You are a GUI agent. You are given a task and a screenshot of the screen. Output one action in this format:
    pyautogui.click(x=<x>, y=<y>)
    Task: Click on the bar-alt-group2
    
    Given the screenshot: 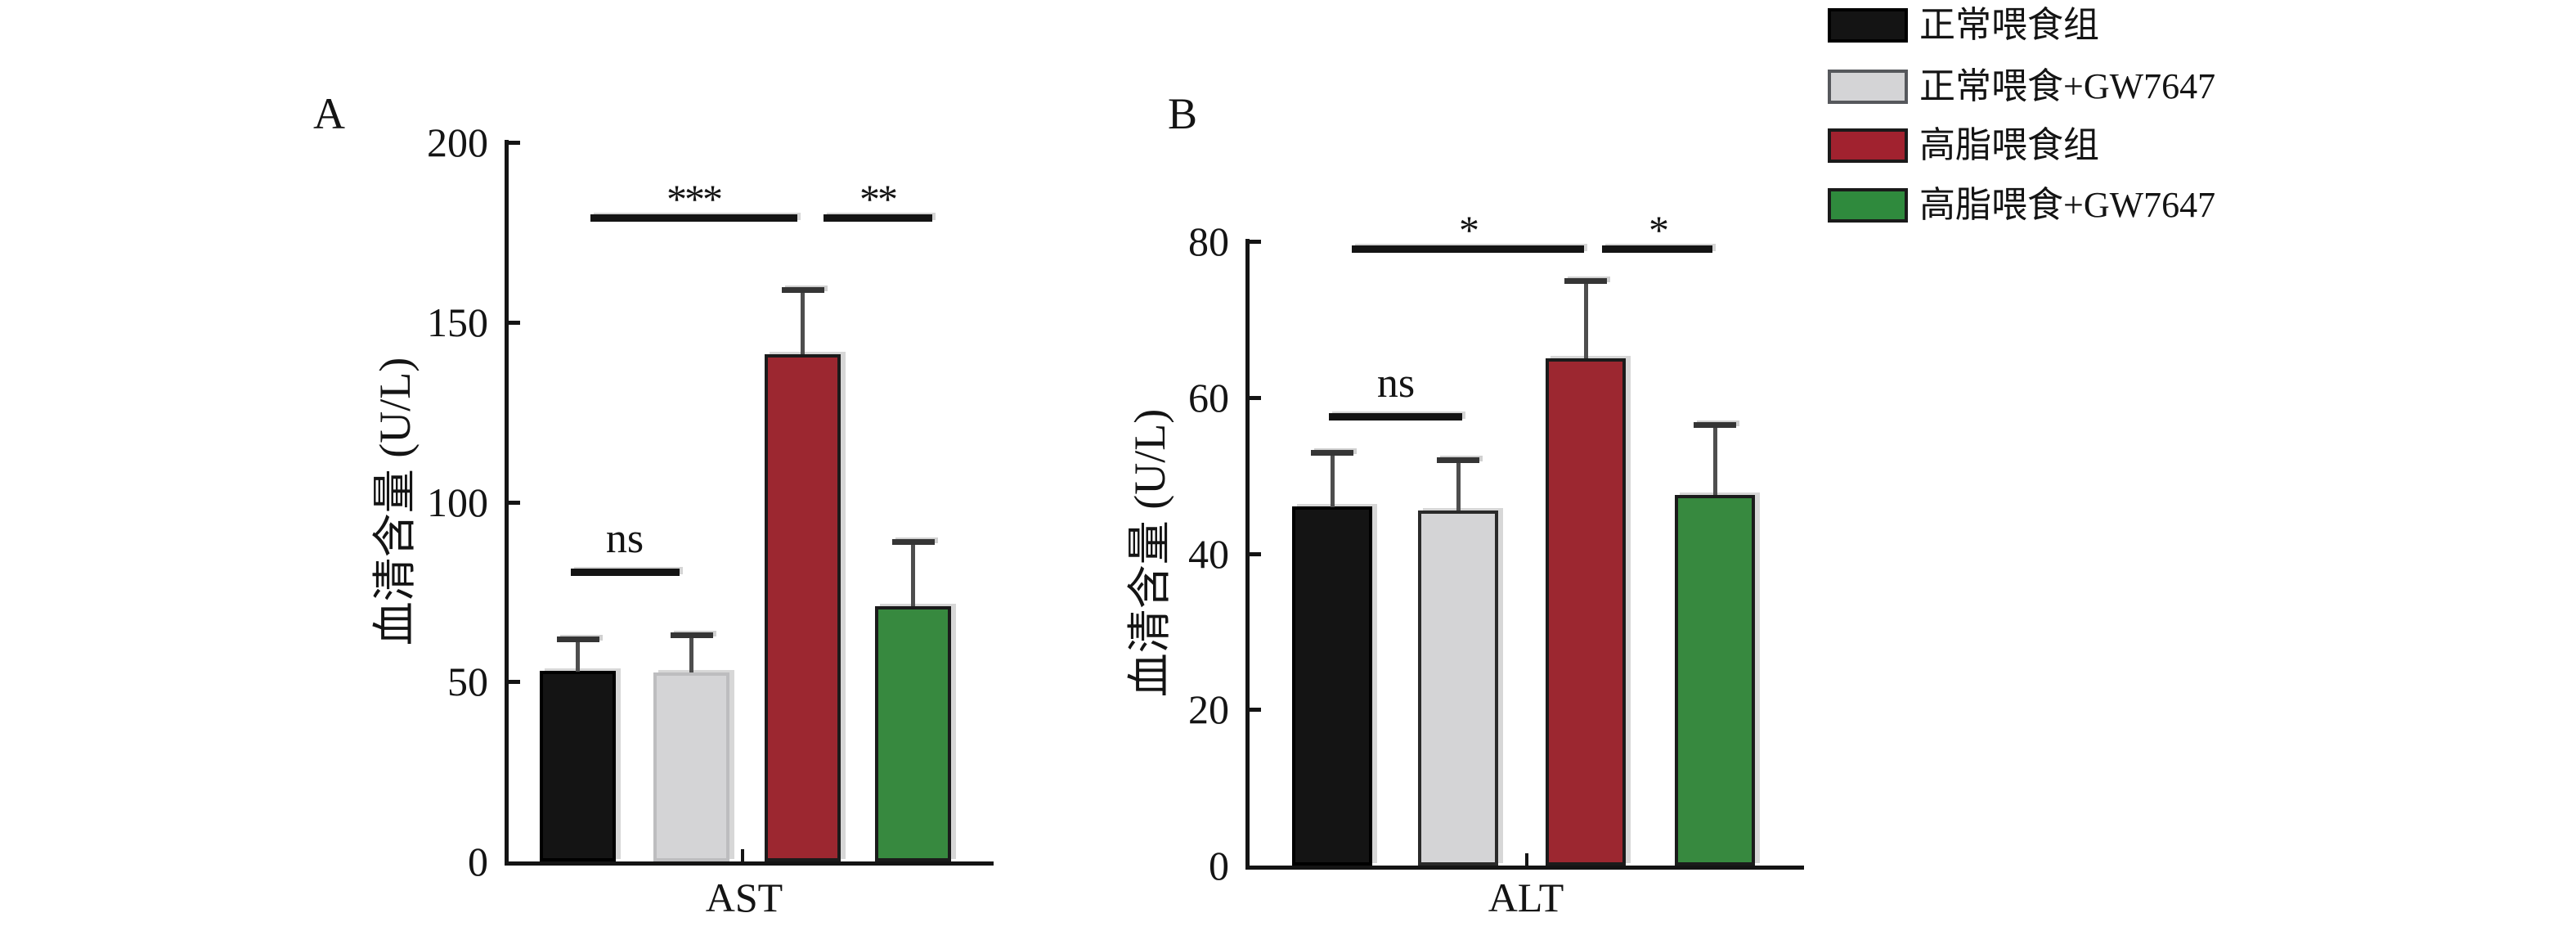 What is the action you would take?
    pyautogui.click(x=1458, y=688)
    